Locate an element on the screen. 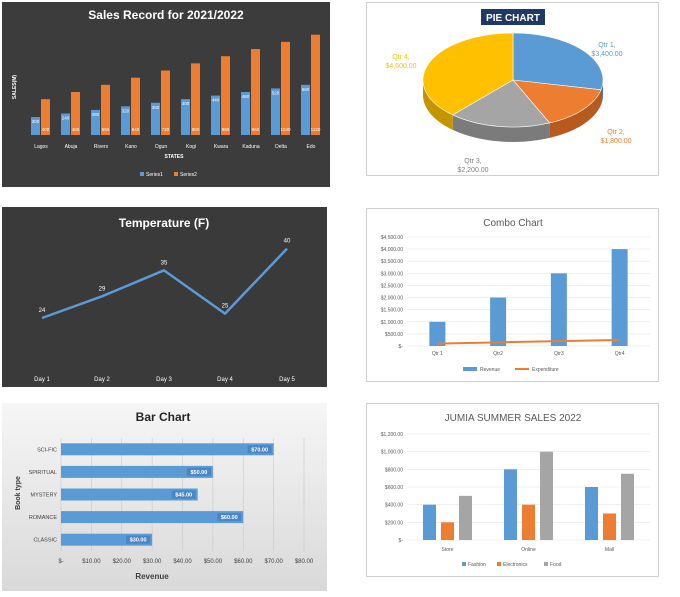 This screenshot has height=597, width=680. pie-chart-title-box is located at coordinates (513, 17).